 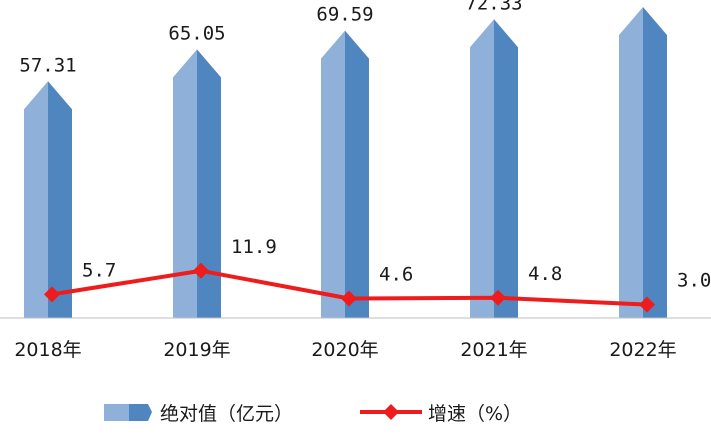 I want to click on x-tick-label: 2020年, so click(x=344, y=350).